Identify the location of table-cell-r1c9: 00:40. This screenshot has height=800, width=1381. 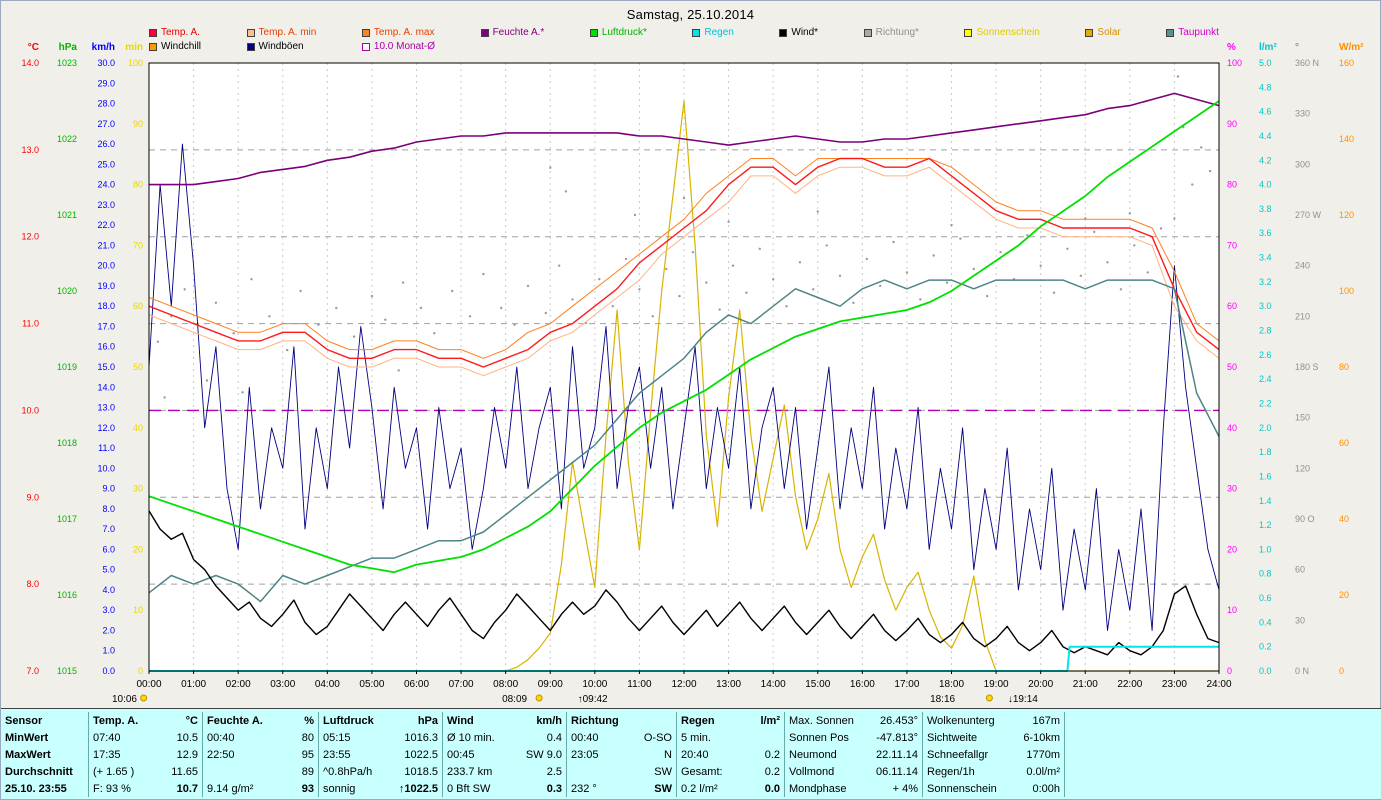
(585, 737).